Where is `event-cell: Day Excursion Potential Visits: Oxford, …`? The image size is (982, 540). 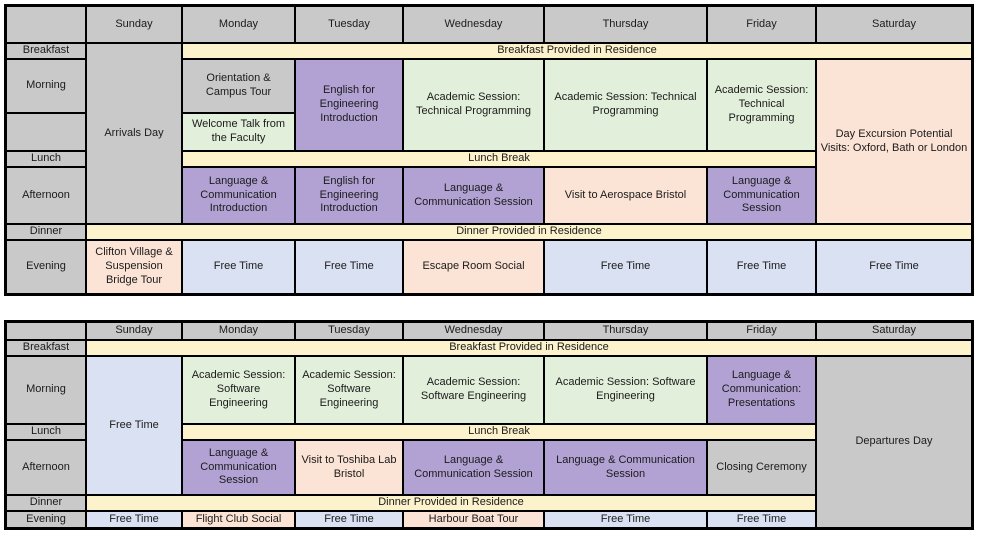 event-cell: Day Excursion Potential Visits: Oxford, … is located at coordinates (894, 141).